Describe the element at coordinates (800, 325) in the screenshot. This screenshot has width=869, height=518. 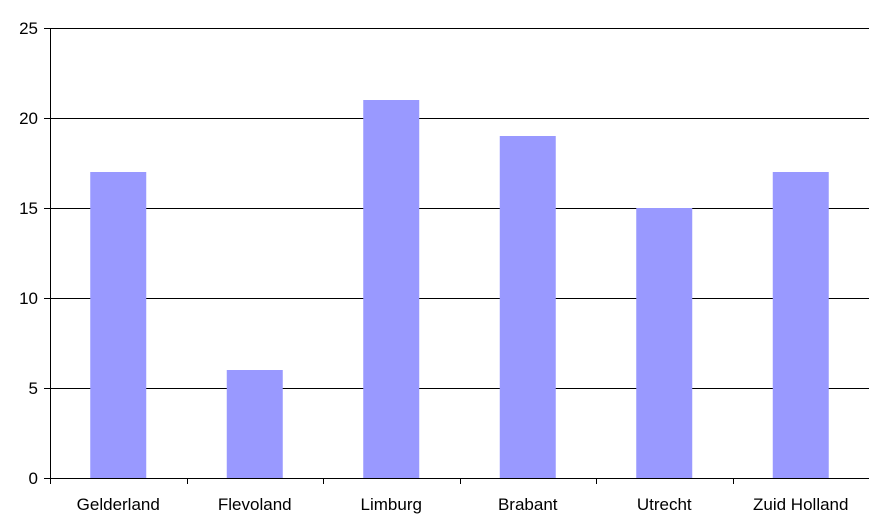
I see `bar-zuid-holland` at that location.